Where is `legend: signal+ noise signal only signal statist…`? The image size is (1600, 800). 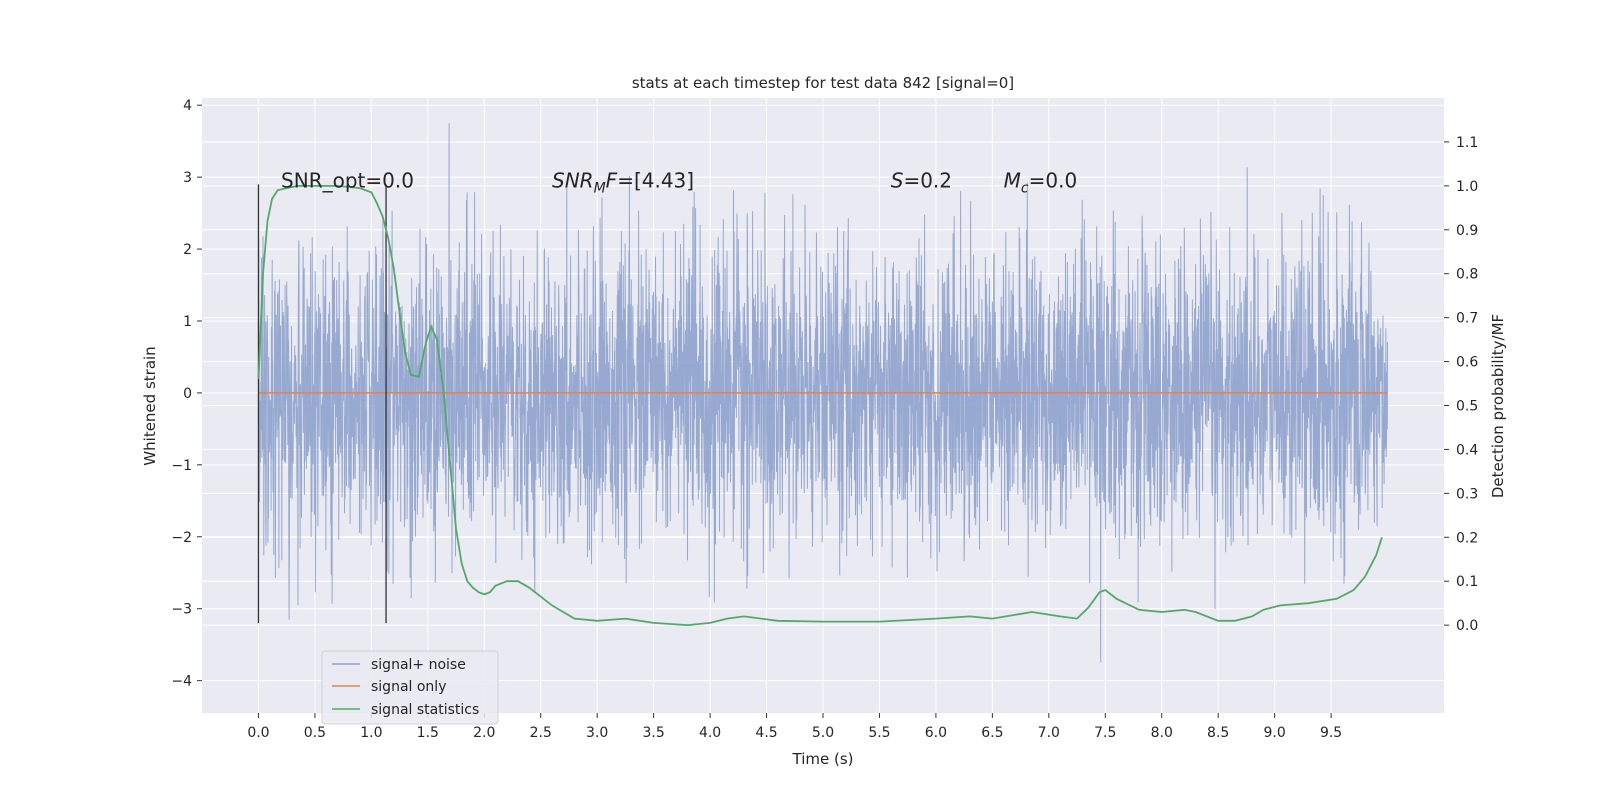 legend: signal+ noise signal only signal statist… is located at coordinates (410, 687).